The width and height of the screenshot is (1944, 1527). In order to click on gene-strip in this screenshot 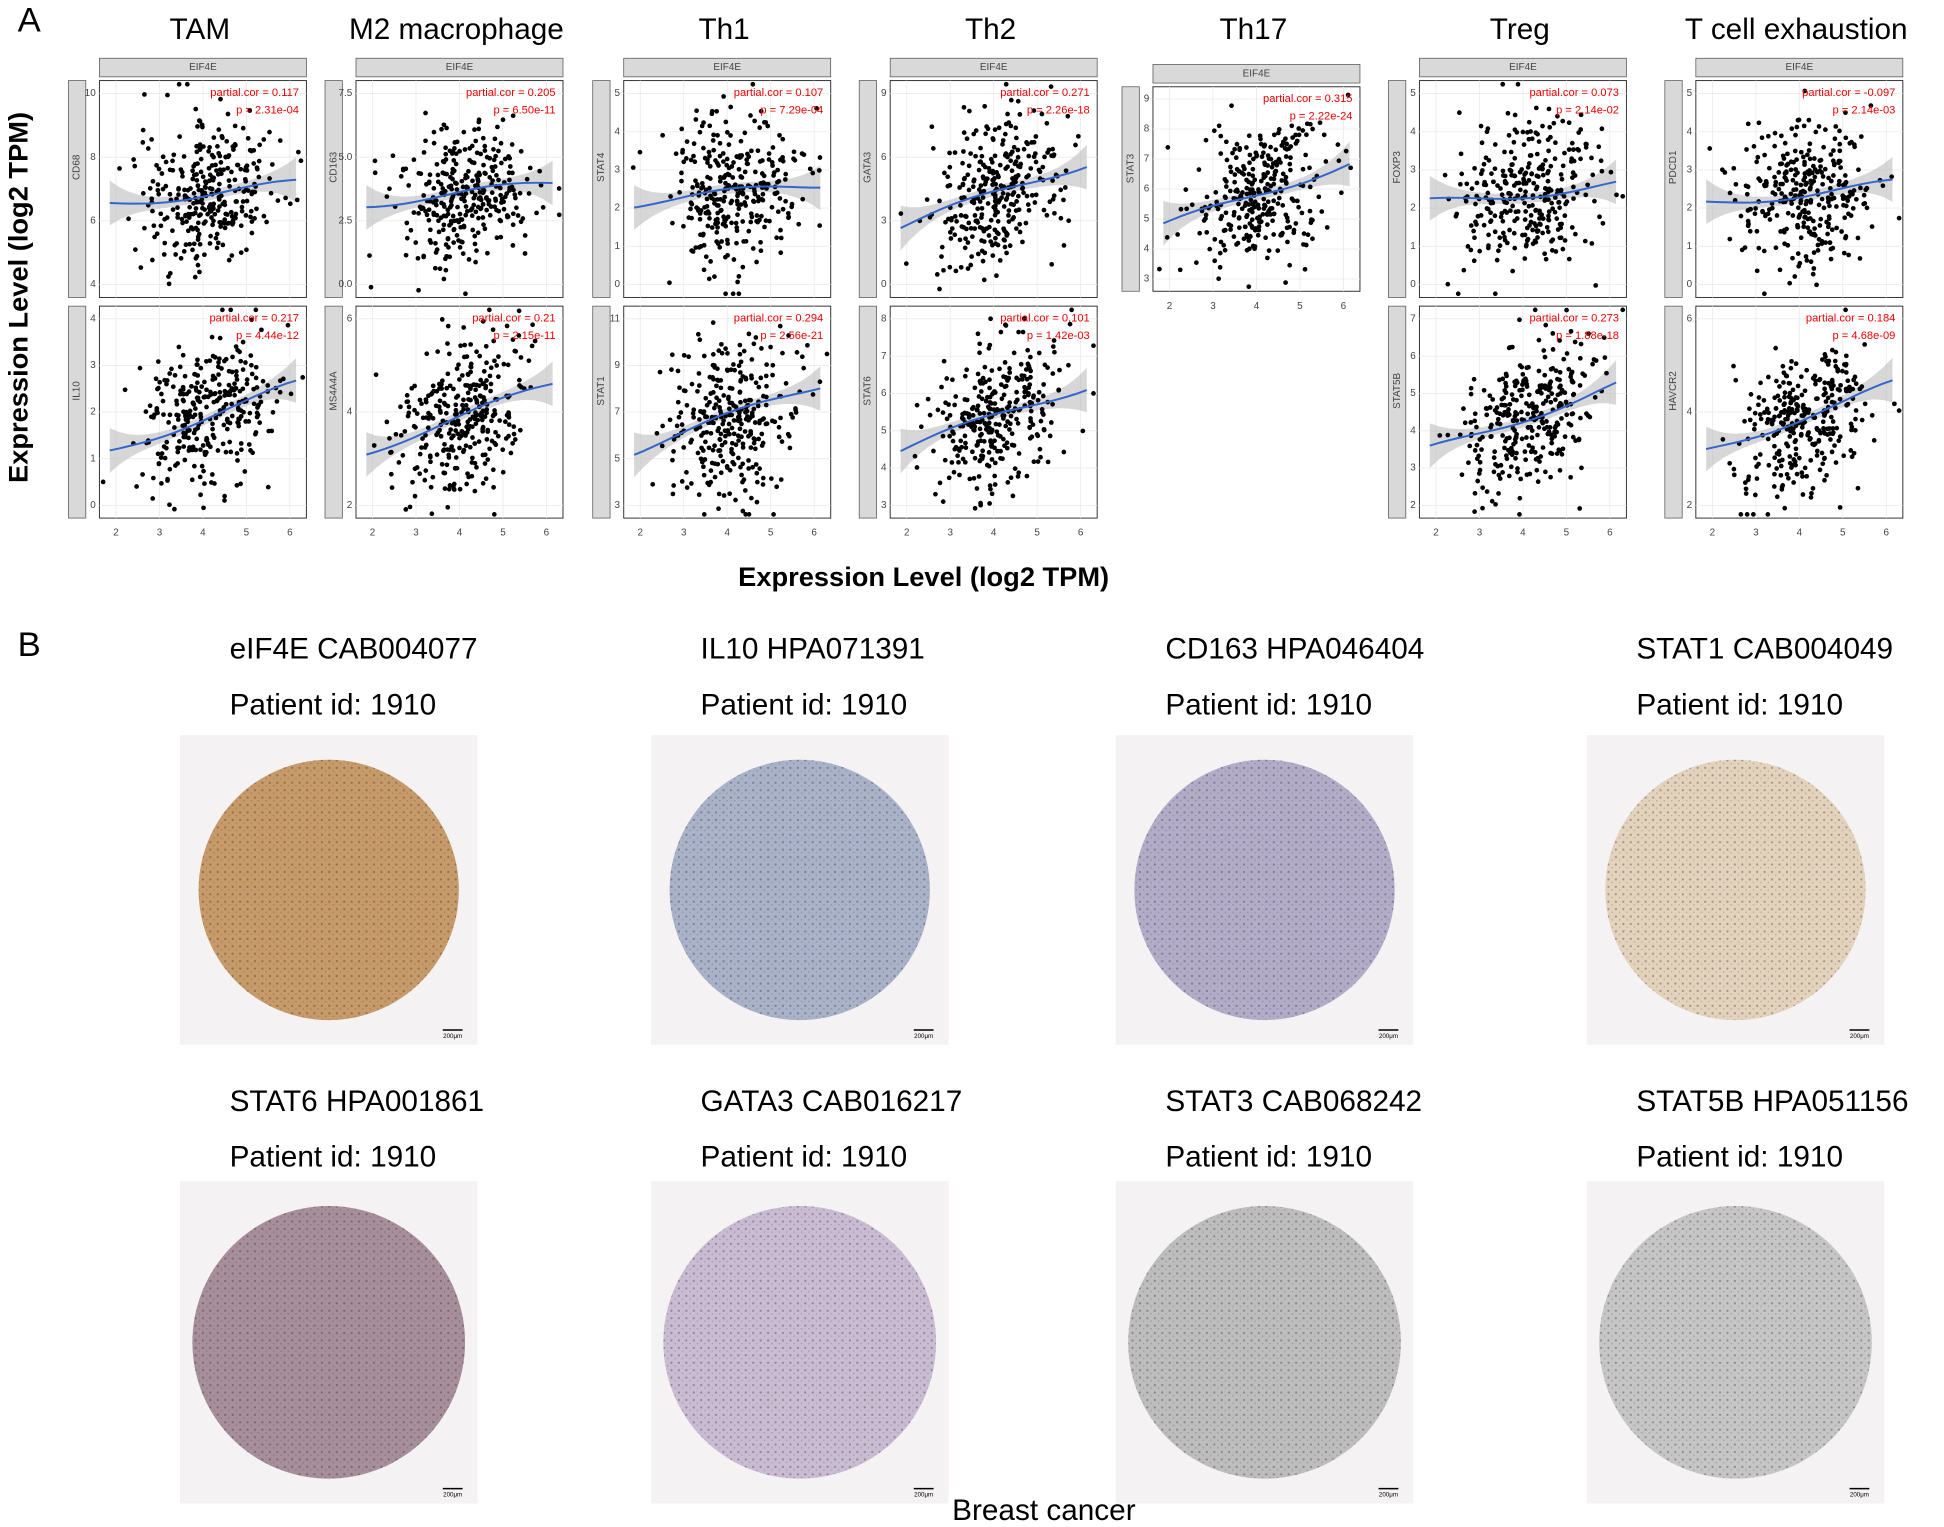, I will do `click(1397, 189)`.